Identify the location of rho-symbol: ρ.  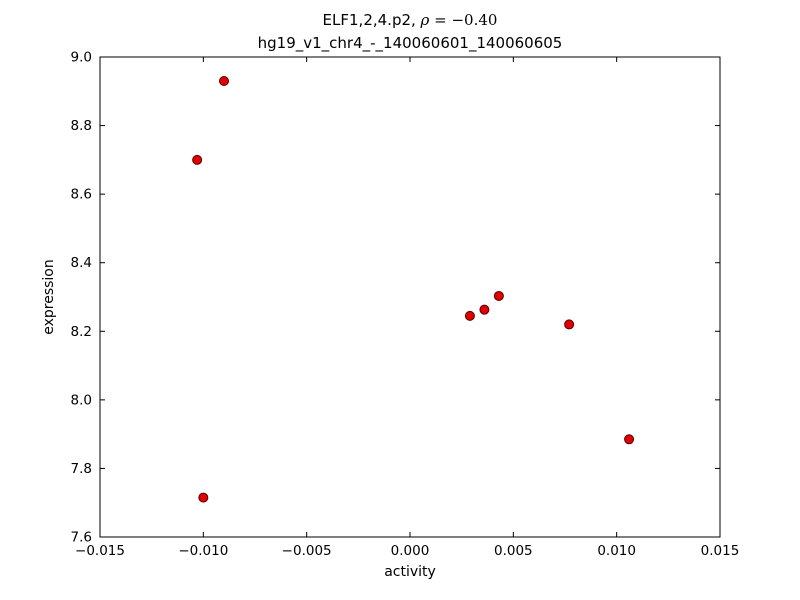
(425, 20).